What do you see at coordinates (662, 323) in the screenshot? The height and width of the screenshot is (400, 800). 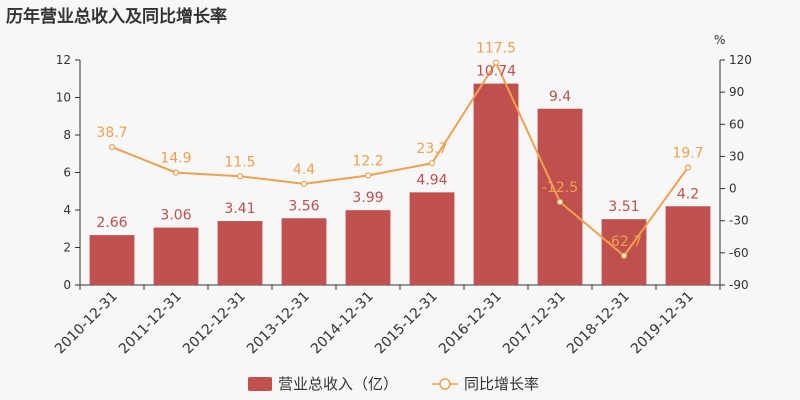 I see `x-axis-tick-label: 2019-12-31` at bounding box center [662, 323].